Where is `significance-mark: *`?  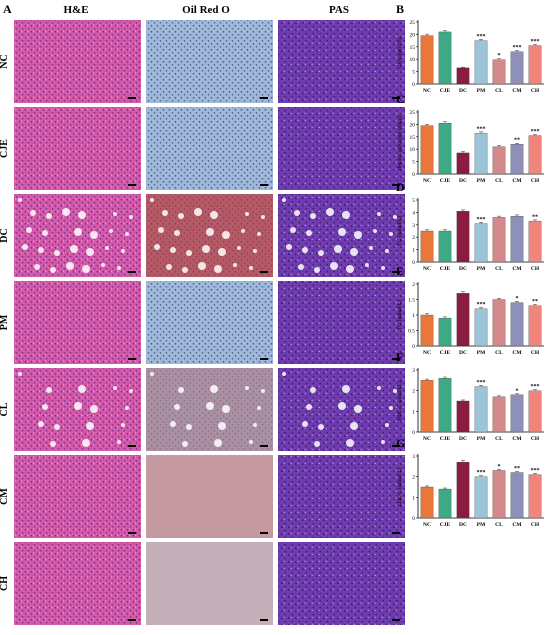
significance-mark: * is located at coordinates (517, 299).